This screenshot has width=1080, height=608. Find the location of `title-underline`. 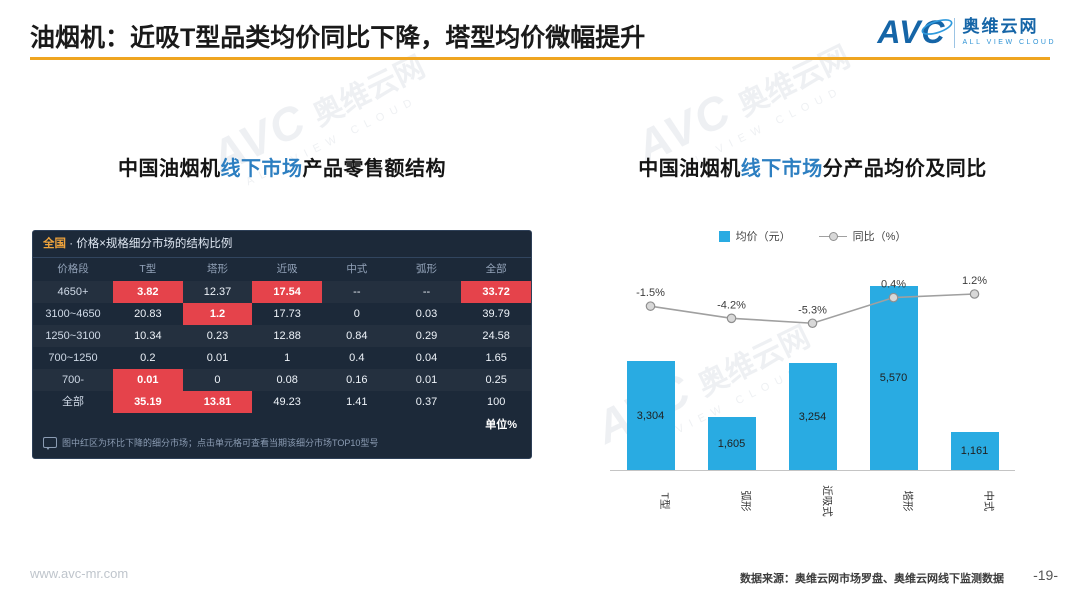

title-underline is located at coordinates (540, 58).